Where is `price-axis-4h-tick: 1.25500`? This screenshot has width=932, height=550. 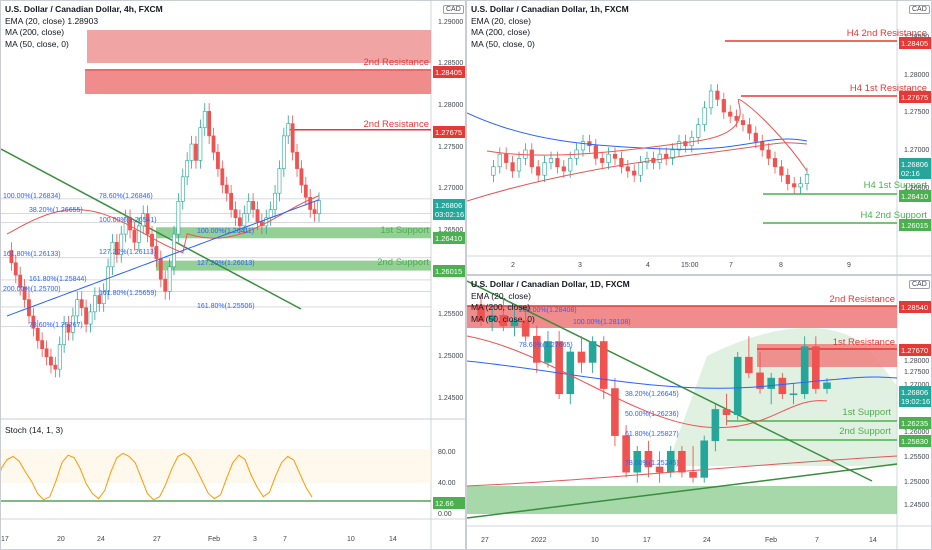
price-axis-4h-tick: 1.25500 is located at coordinates (450, 314).